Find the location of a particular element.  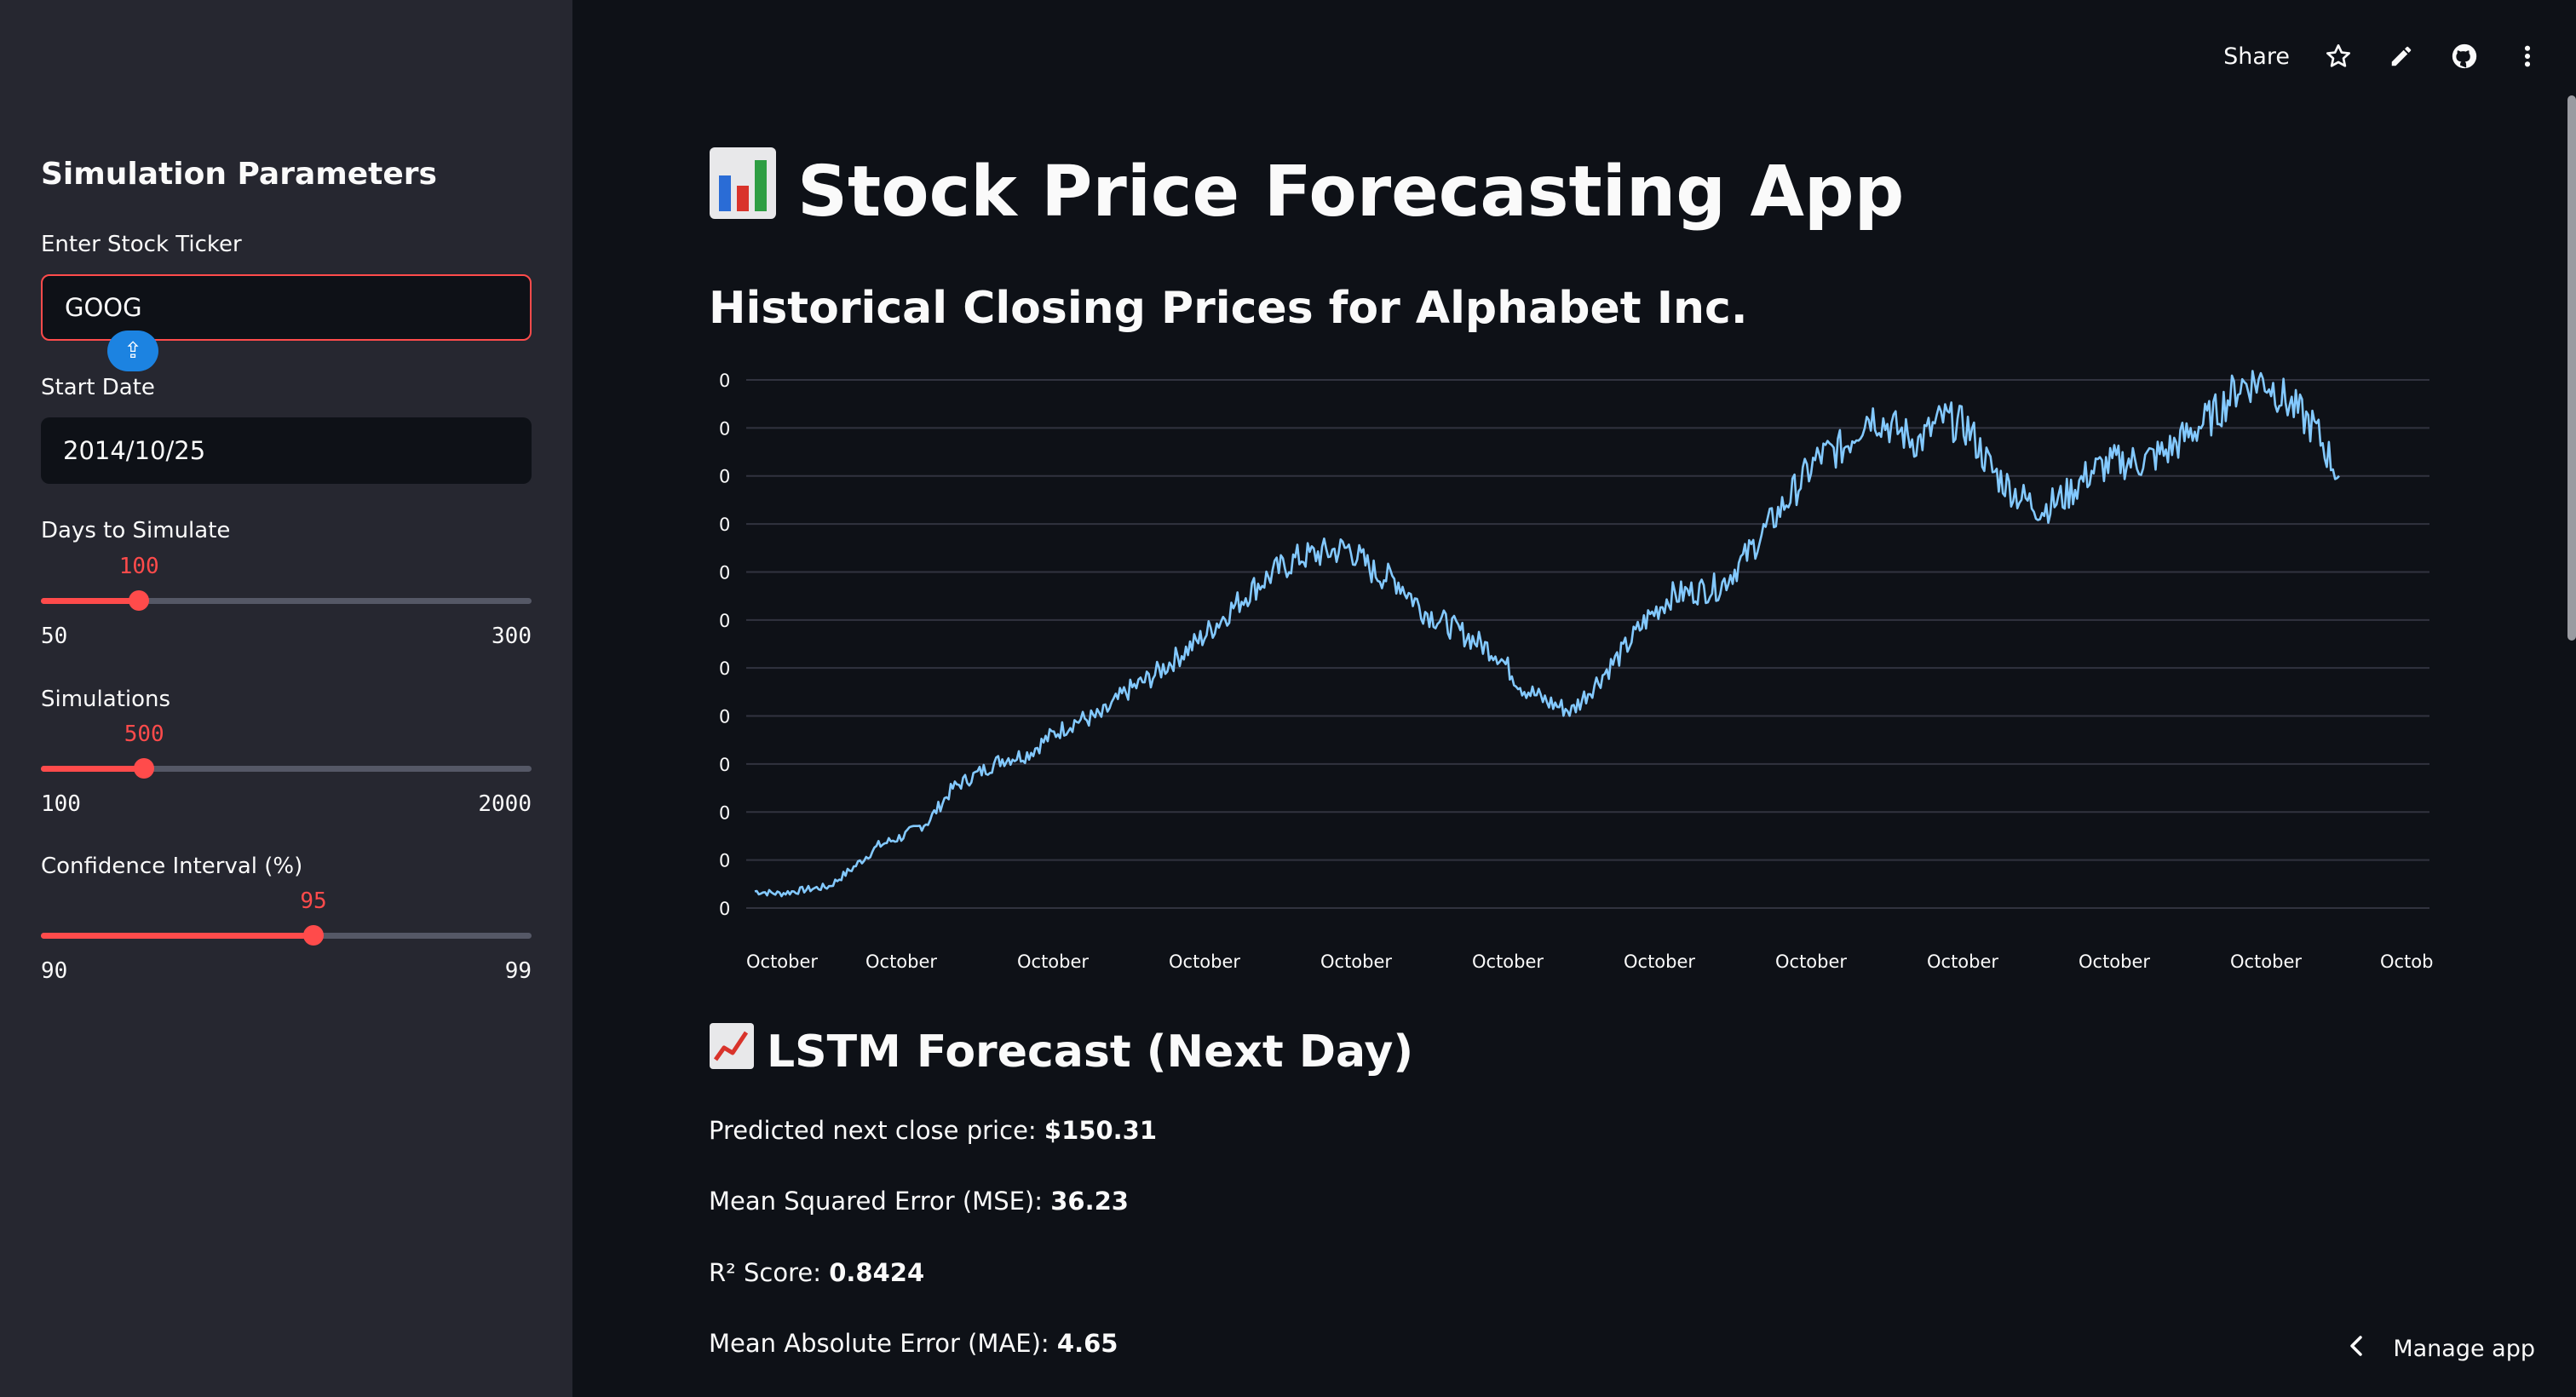

caps-lock-icon: ⇪ is located at coordinates (133, 351).